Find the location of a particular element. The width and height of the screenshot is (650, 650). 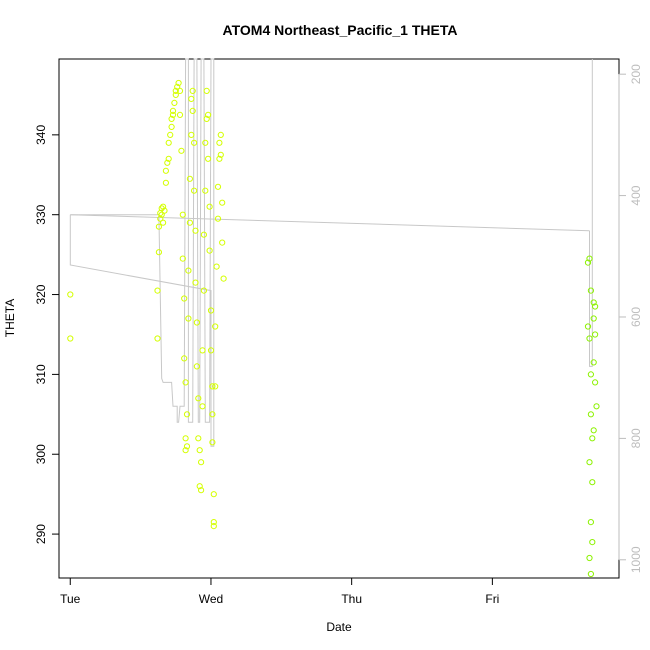

y-right-axis: 200 400 600 800 1000 is located at coordinates (630, 318).